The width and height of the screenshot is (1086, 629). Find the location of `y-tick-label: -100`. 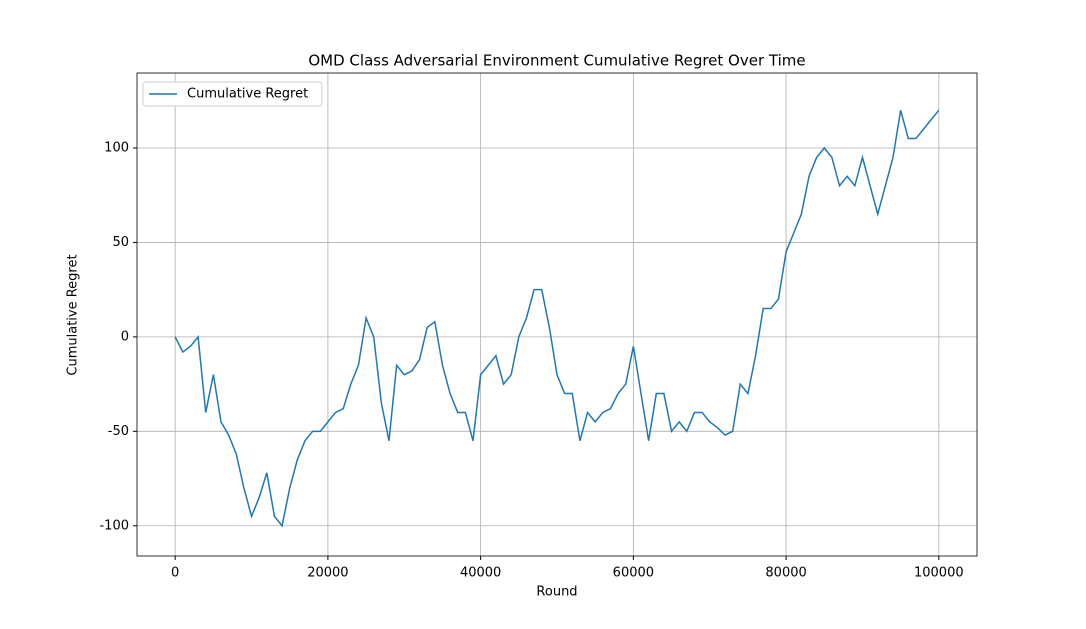

y-tick-label: -100 is located at coordinates (114, 525).